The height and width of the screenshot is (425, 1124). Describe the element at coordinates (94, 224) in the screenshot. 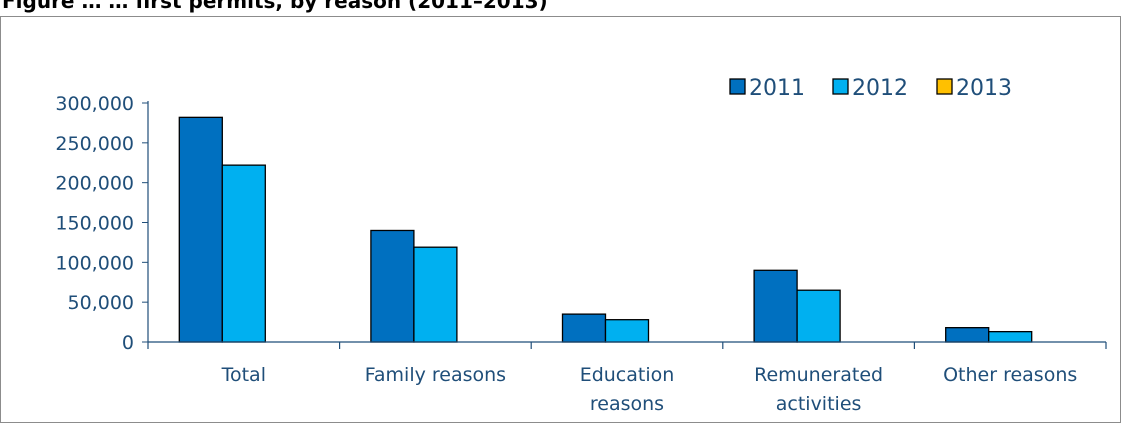

I see `y-tick-label: 150,000` at that location.